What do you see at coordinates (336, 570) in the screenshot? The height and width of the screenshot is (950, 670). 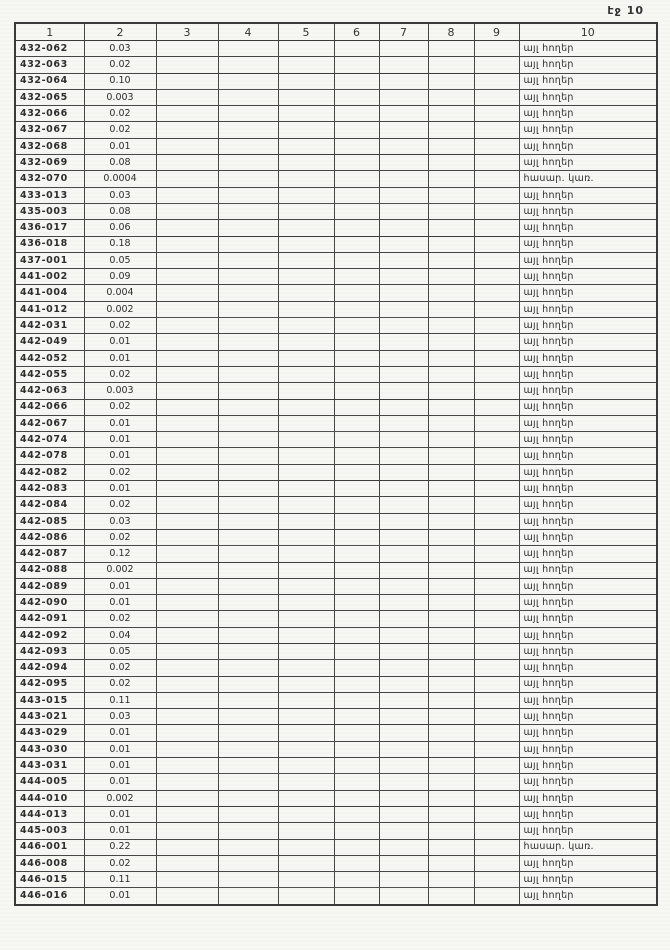 I see `table-row: 442-088 0.002 այլ հողեր` at bounding box center [336, 570].